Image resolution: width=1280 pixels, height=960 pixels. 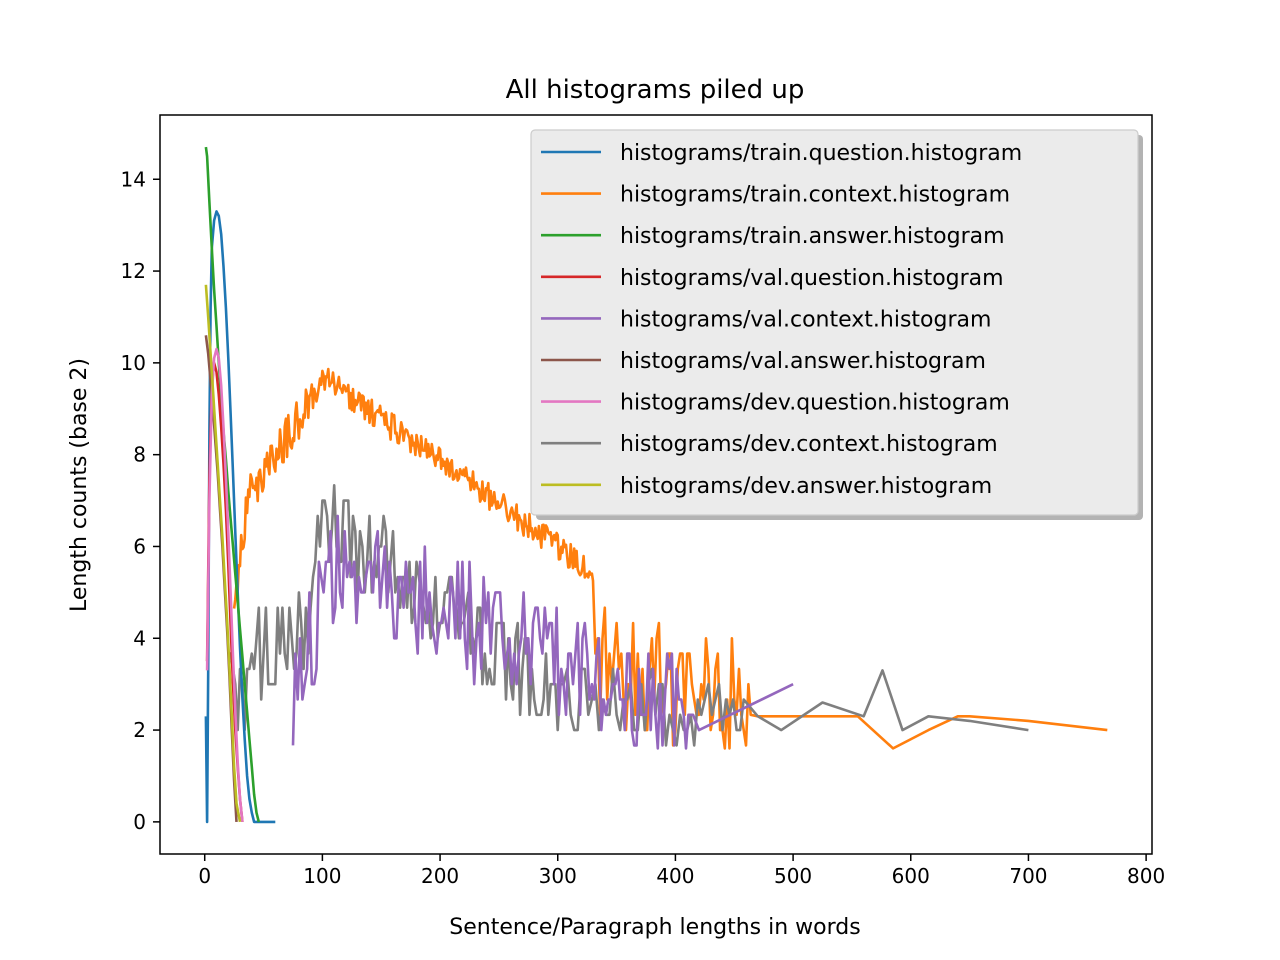 What do you see at coordinates (133, 271) in the screenshot?
I see `y-tick-label: 12` at bounding box center [133, 271].